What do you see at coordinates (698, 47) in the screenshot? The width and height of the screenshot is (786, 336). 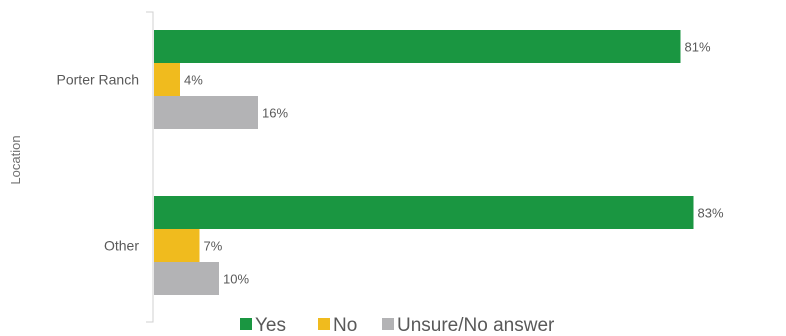 I see `data-label-porter-ranch-yes: 81%` at bounding box center [698, 47].